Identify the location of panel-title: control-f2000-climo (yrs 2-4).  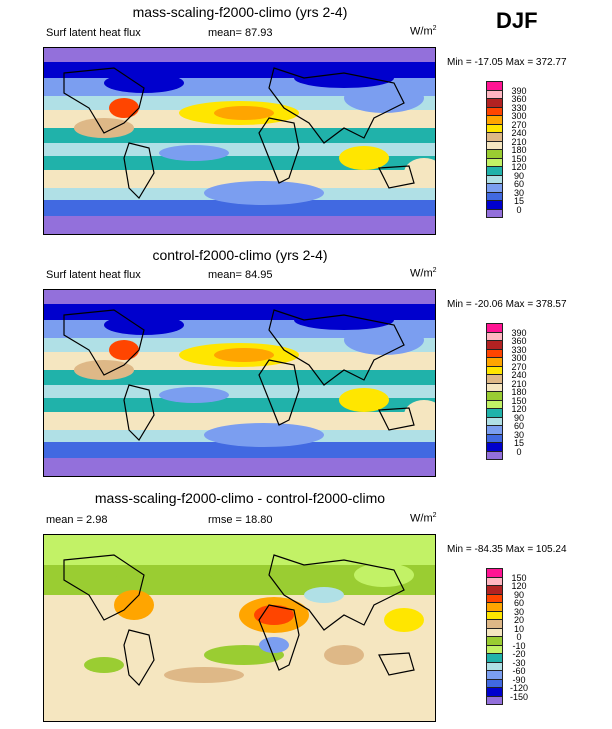
(240, 255).